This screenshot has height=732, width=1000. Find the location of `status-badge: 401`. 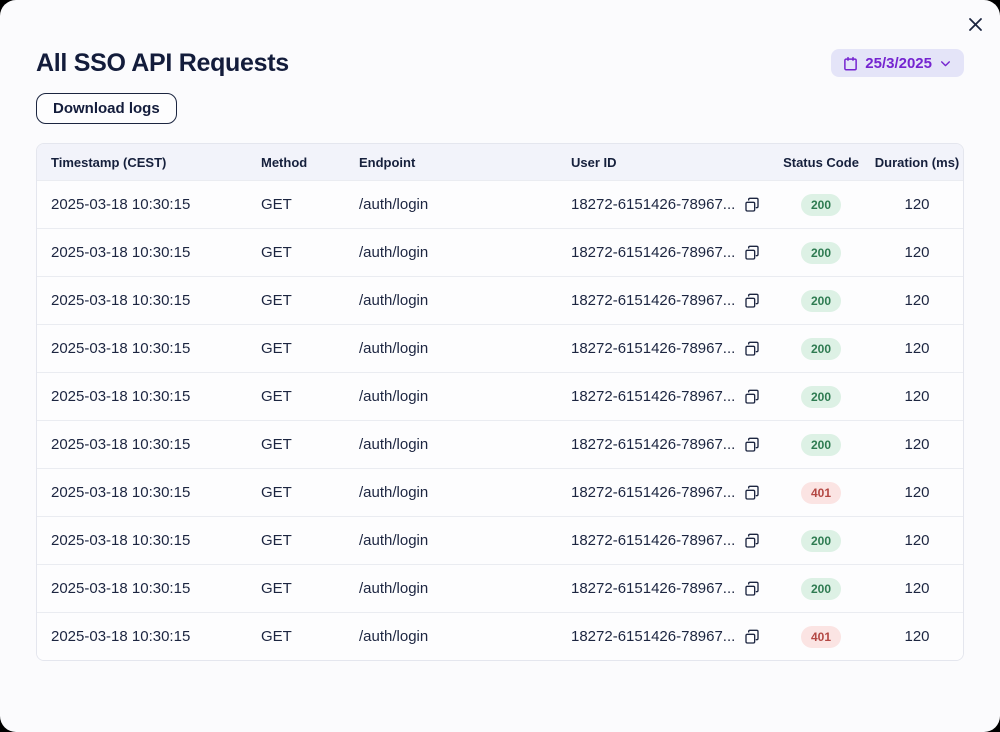

status-badge: 401 is located at coordinates (821, 492).